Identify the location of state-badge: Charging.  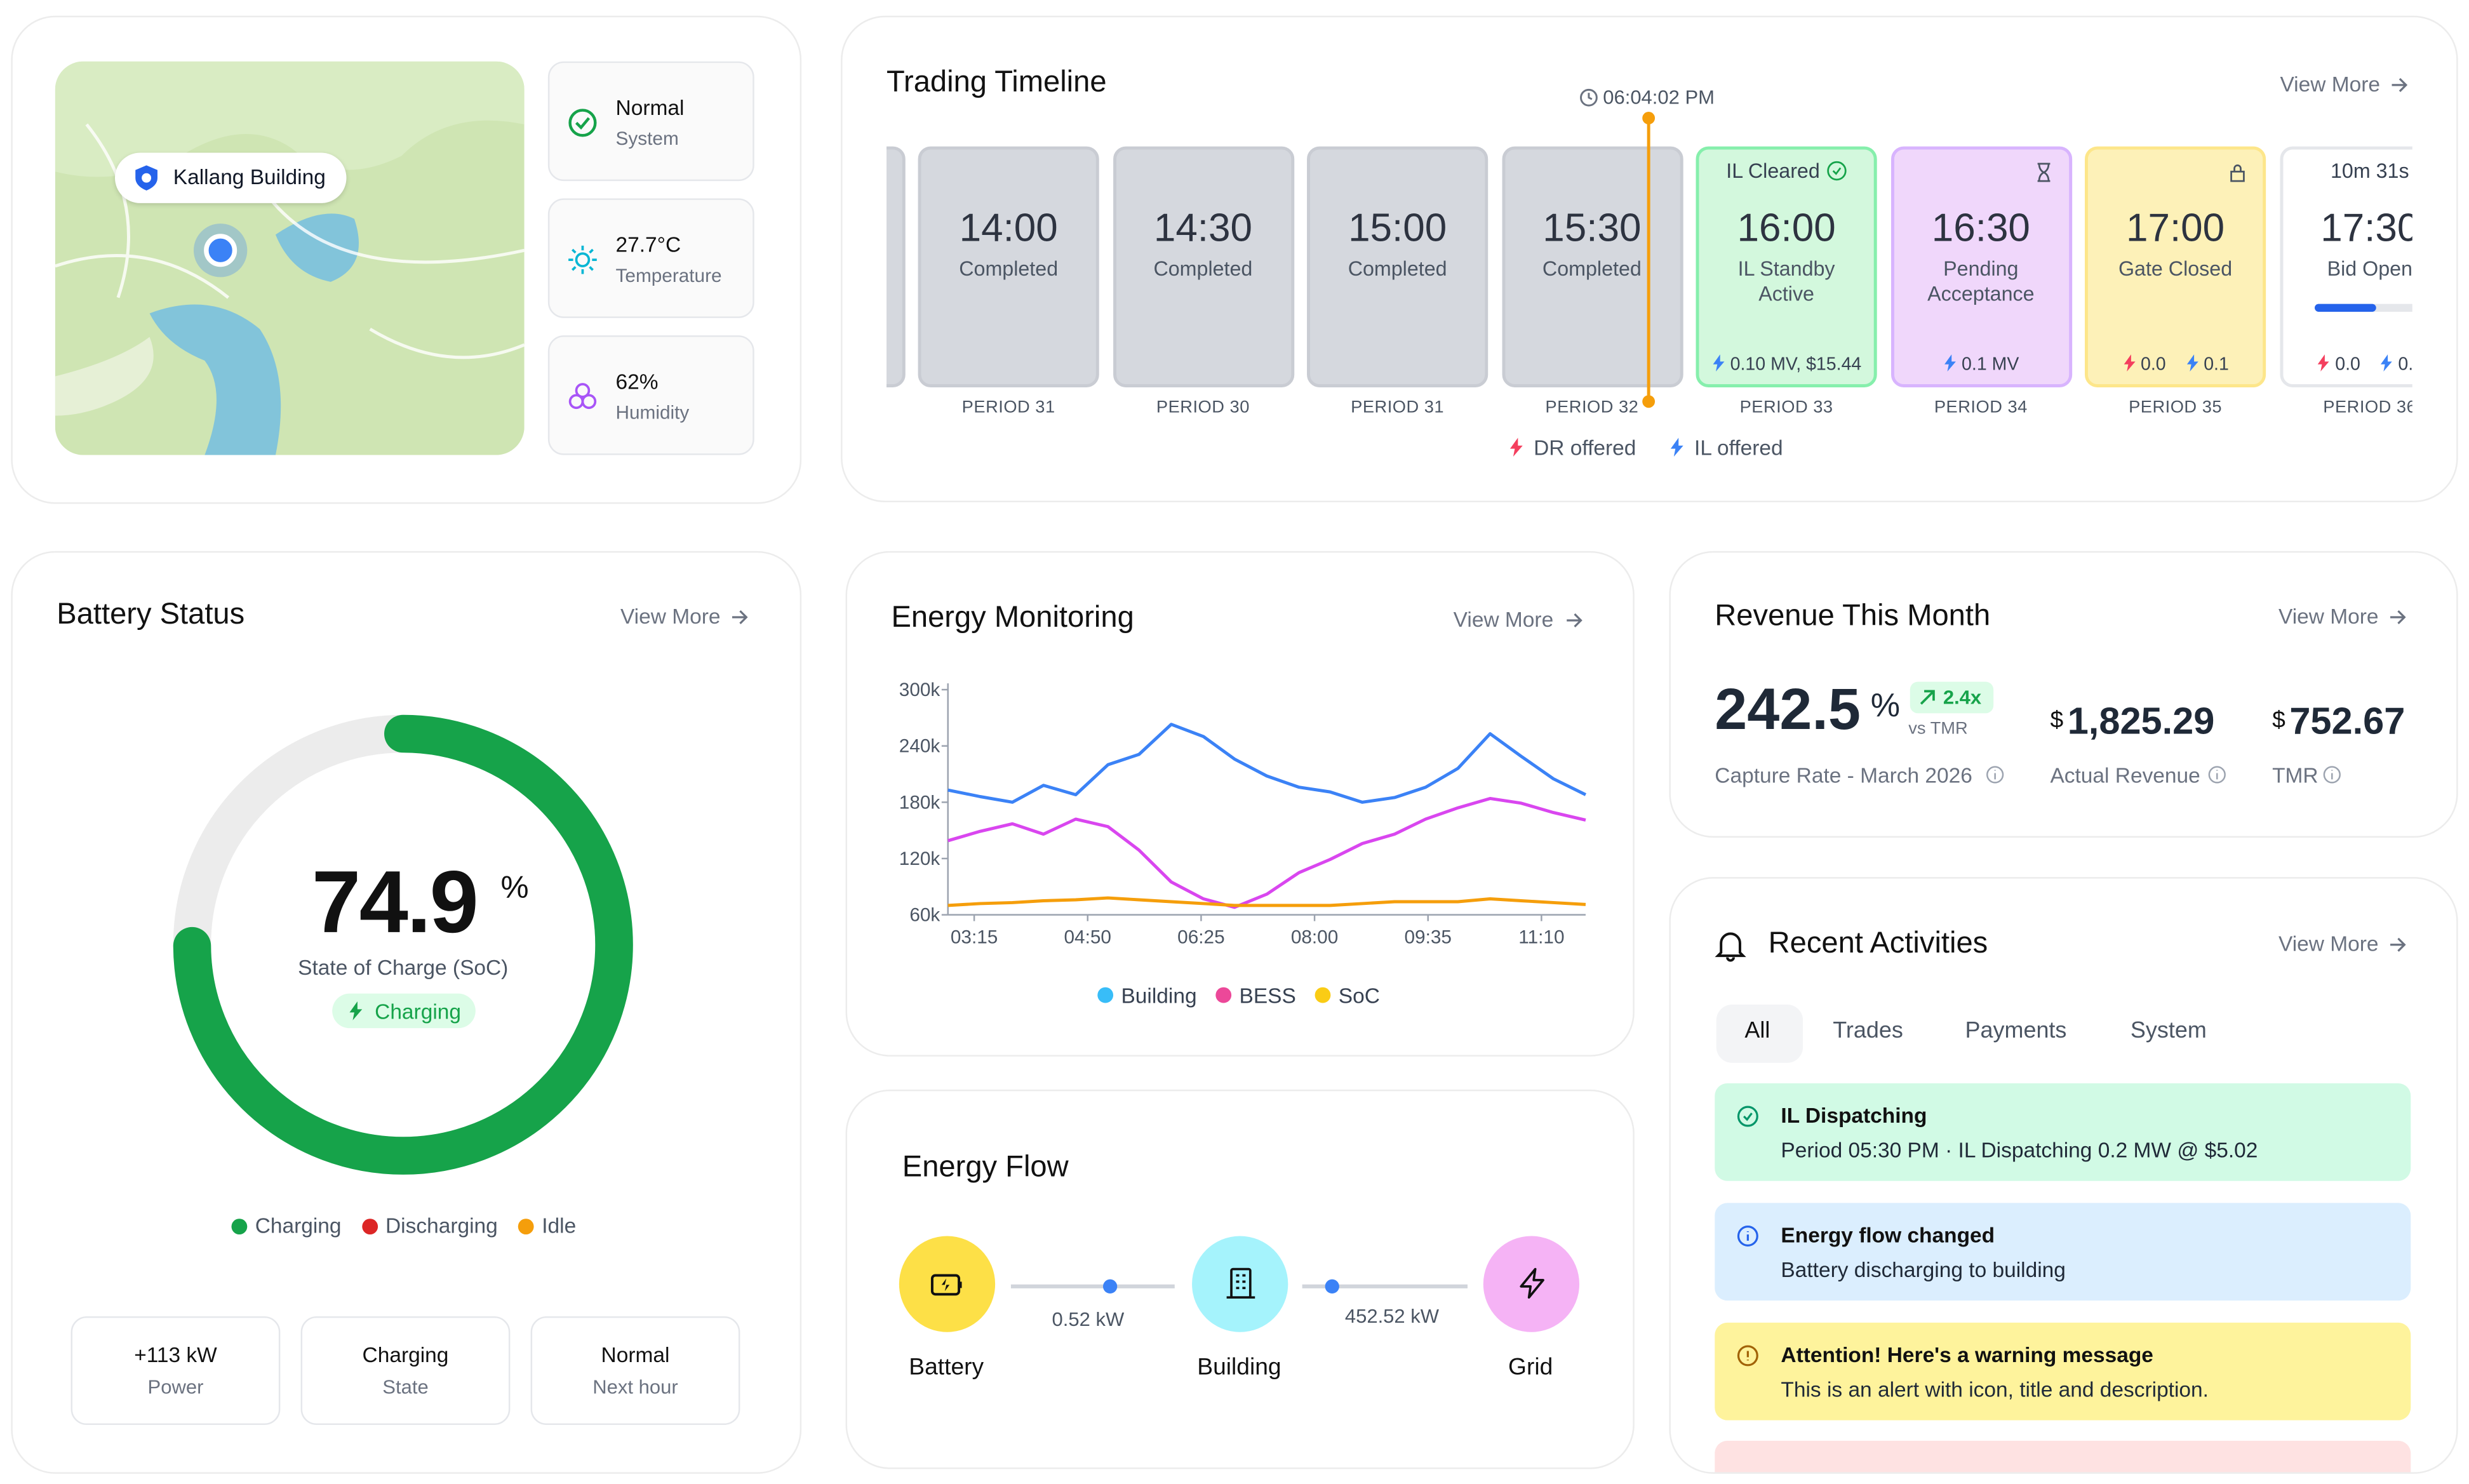
(404, 1011).